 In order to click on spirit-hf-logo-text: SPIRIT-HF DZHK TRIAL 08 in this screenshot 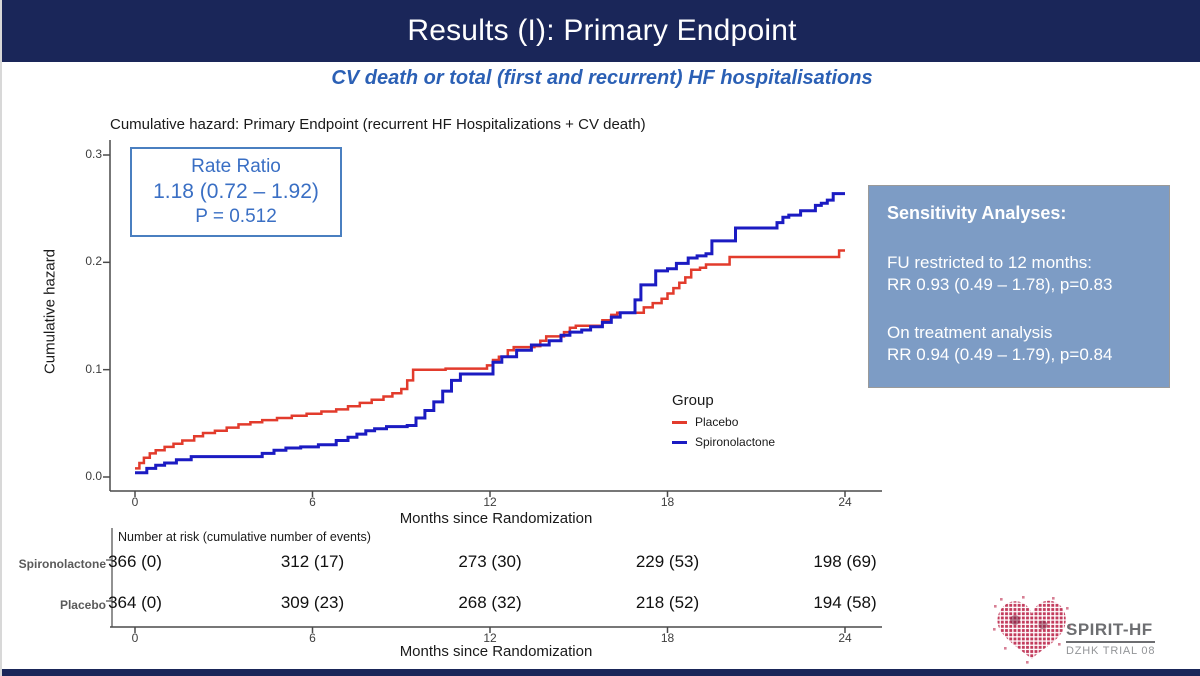, I will do `click(1111, 638)`.